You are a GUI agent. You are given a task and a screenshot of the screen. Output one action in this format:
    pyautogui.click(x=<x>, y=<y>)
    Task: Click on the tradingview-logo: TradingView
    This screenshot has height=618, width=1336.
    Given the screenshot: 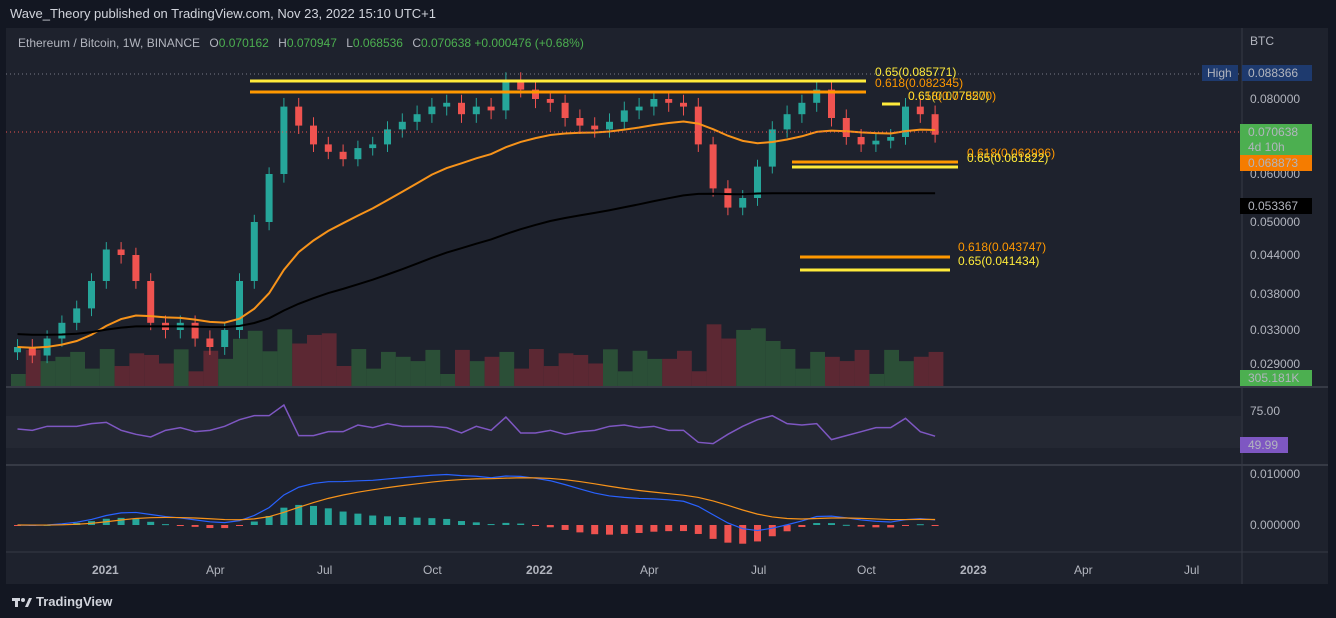 What is the action you would take?
    pyautogui.click(x=62, y=601)
    